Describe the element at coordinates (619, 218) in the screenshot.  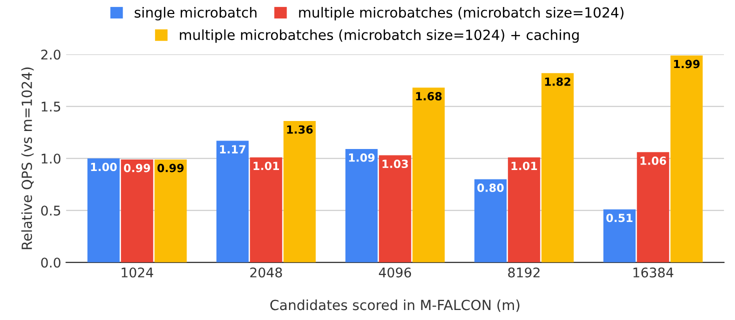
I see `data-label: 0.51` at that location.